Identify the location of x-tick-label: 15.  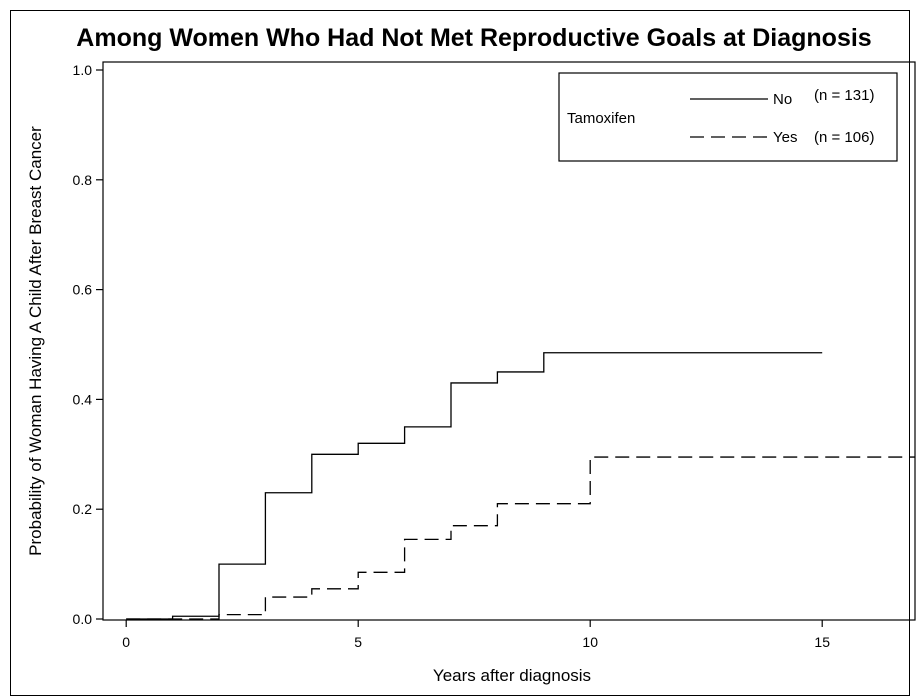
(822, 642).